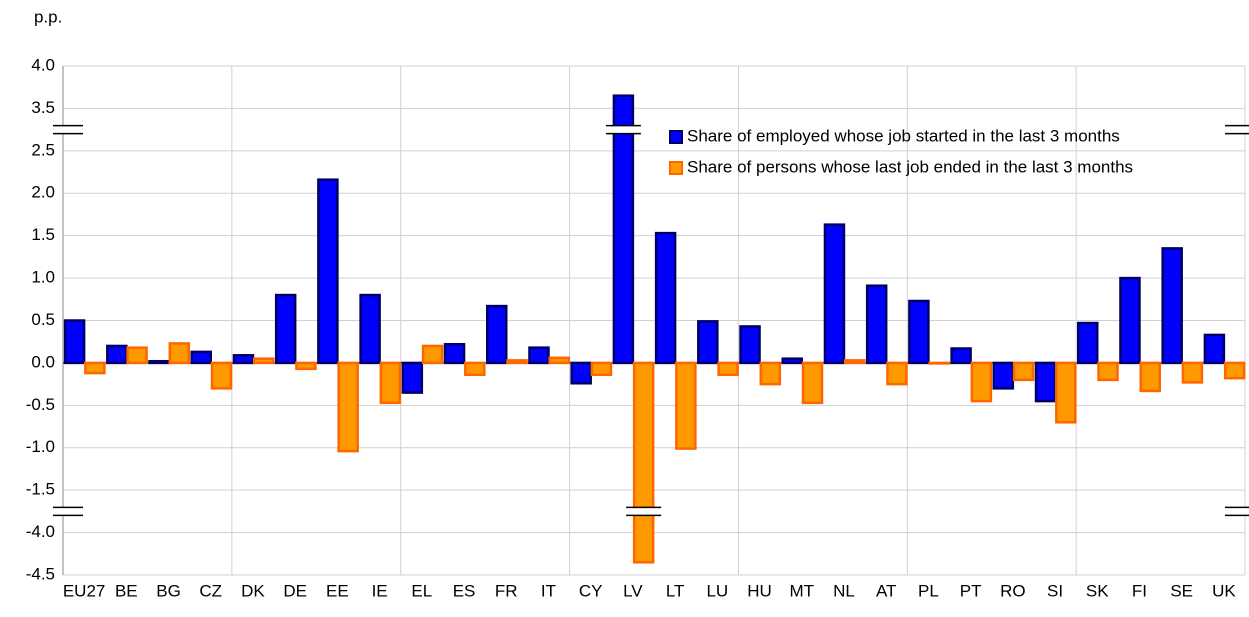 This screenshot has width=1249, height=617. What do you see at coordinates (675, 590) in the screenshot?
I see `x-tick-label: LT` at bounding box center [675, 590].